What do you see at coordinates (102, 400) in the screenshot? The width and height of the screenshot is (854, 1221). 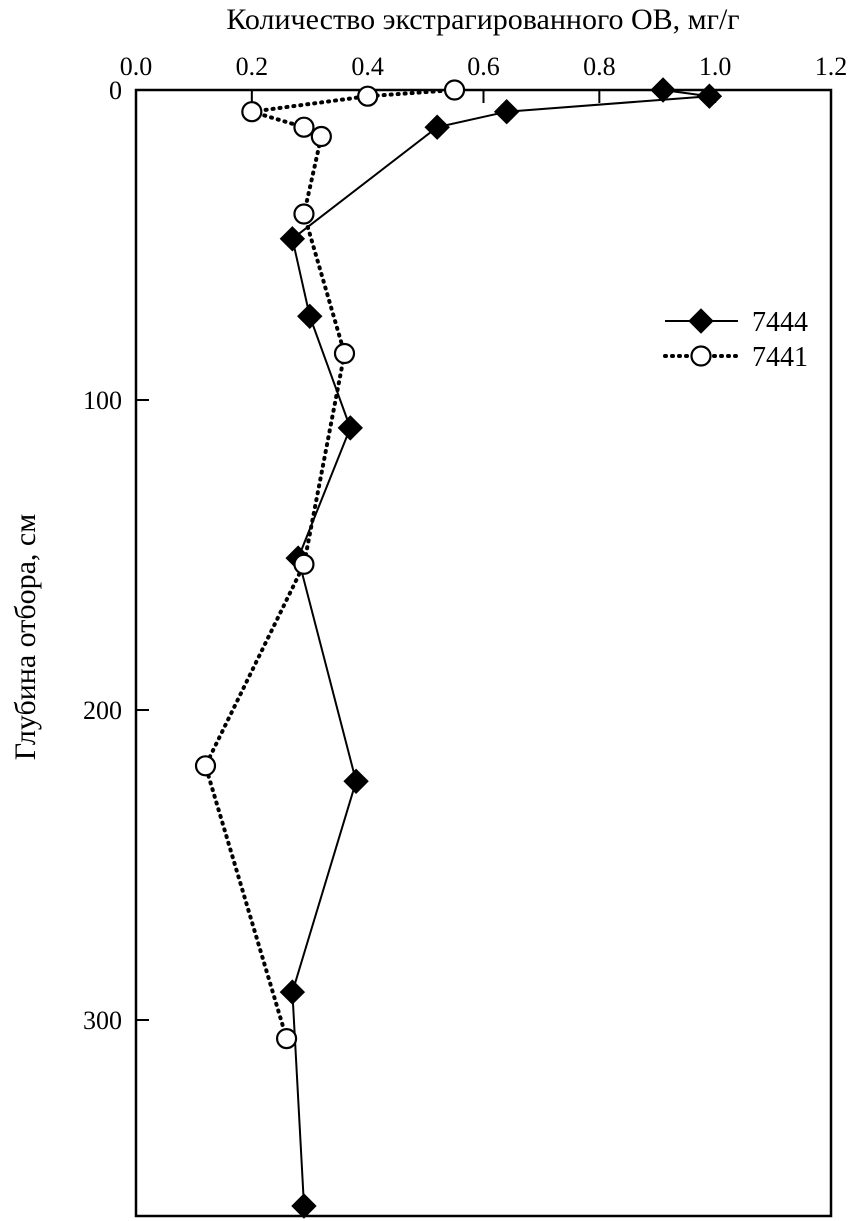 I see `y-tick-label: 100` at bounding box center [102, 400].